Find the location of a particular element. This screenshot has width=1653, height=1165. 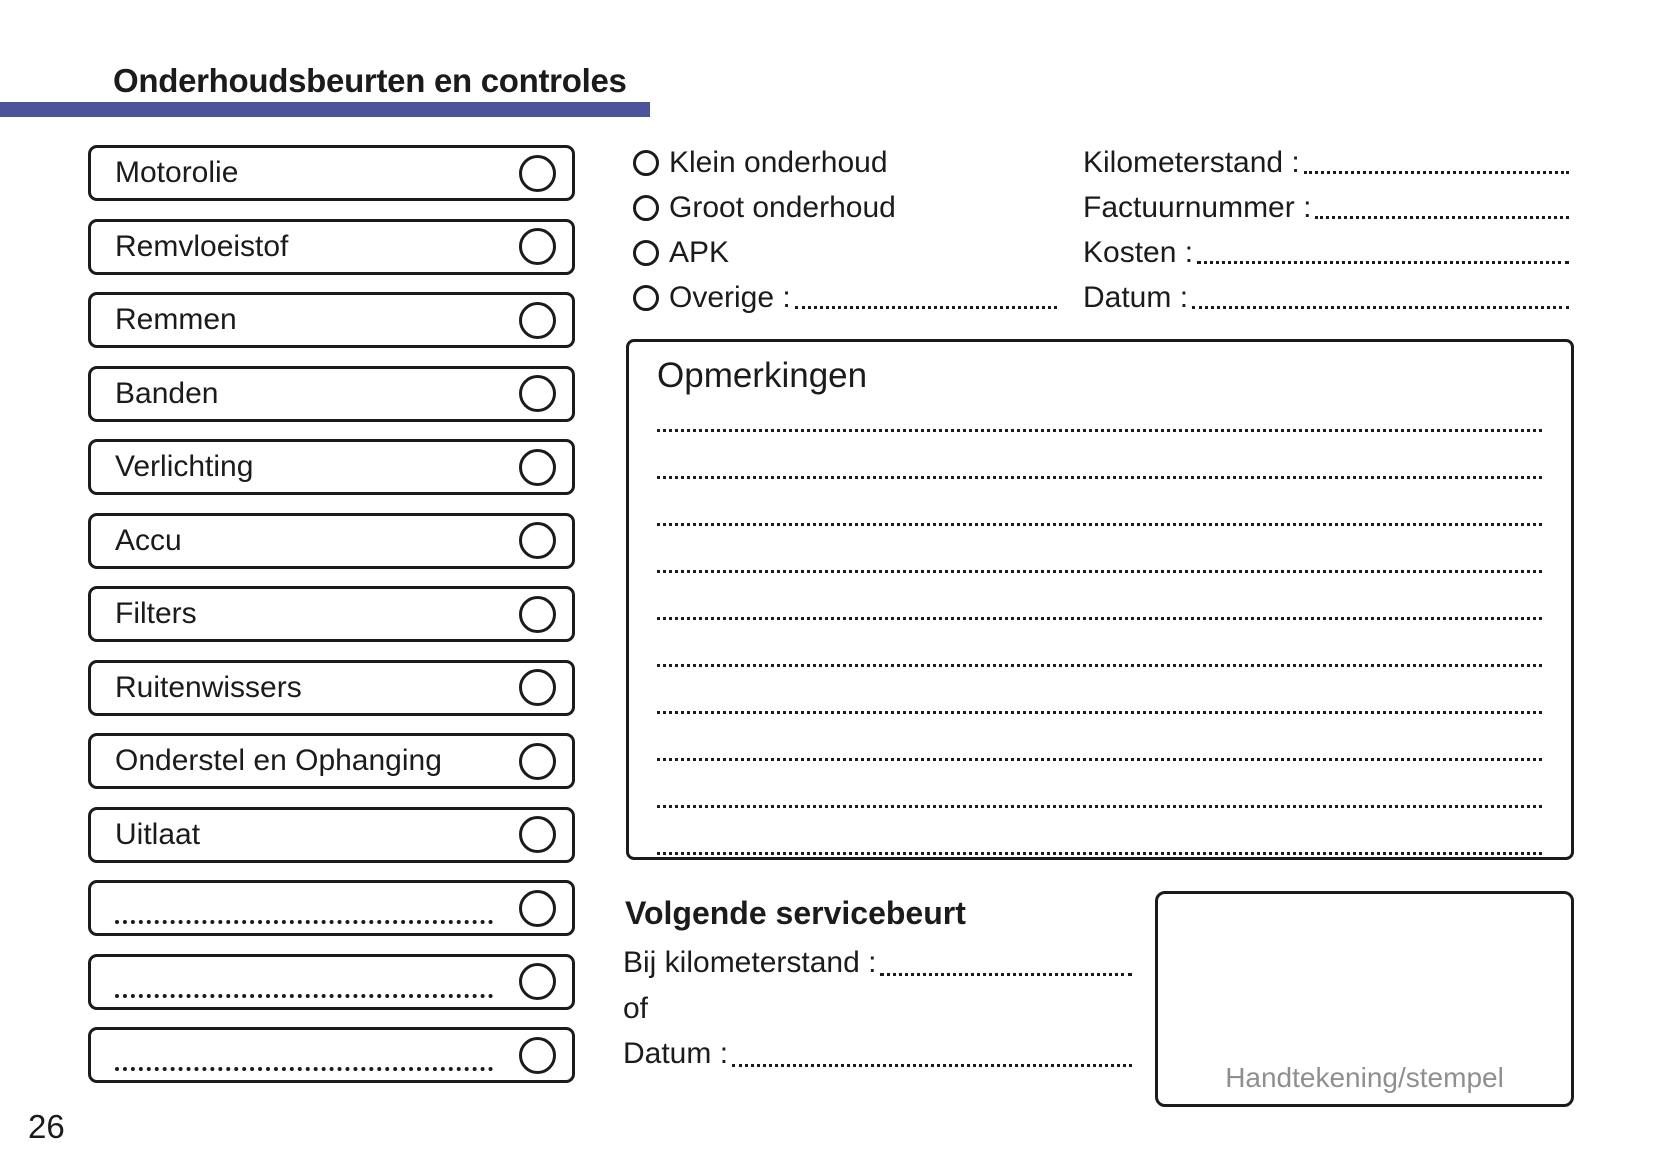

checklist-item-label: Verlichting is located at coordinates (184, 466).